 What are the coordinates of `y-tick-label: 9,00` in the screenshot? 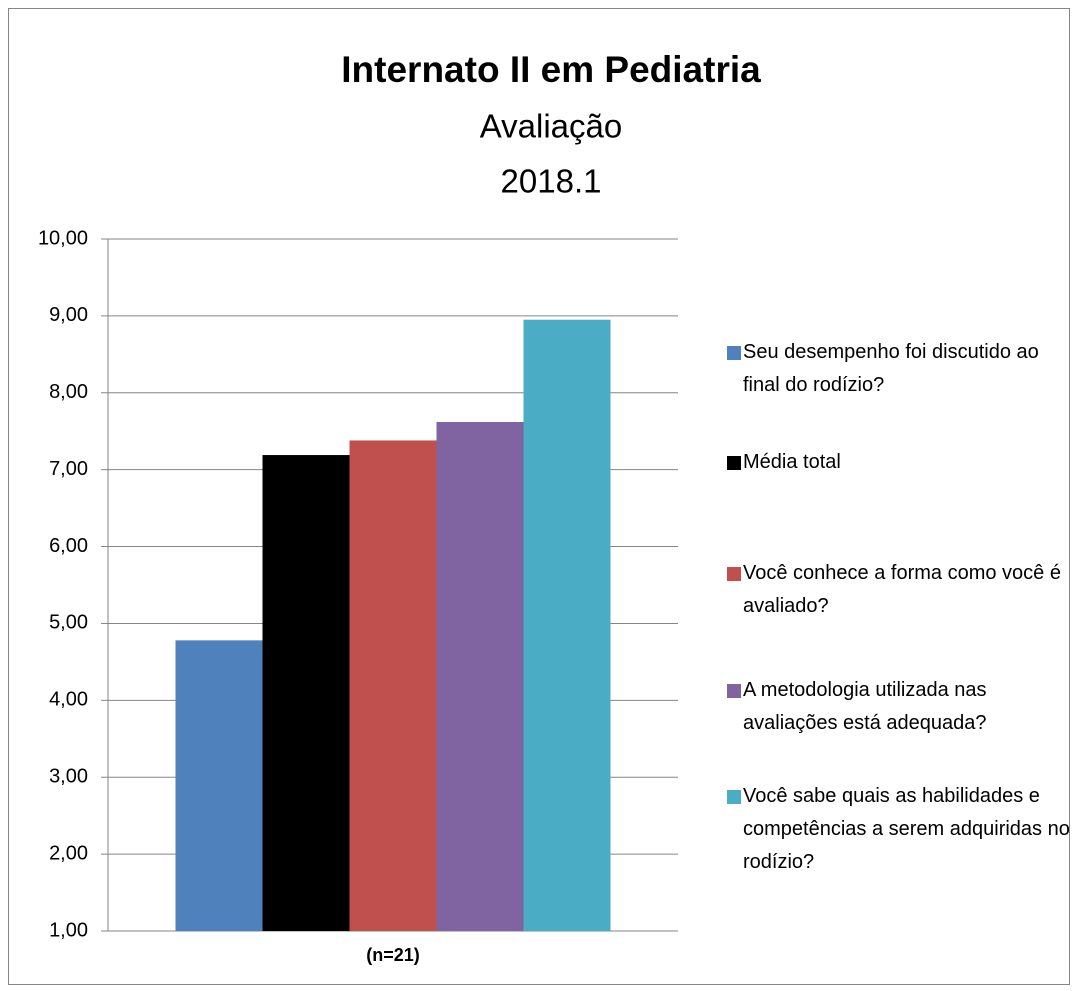 It's located at (68, 315).